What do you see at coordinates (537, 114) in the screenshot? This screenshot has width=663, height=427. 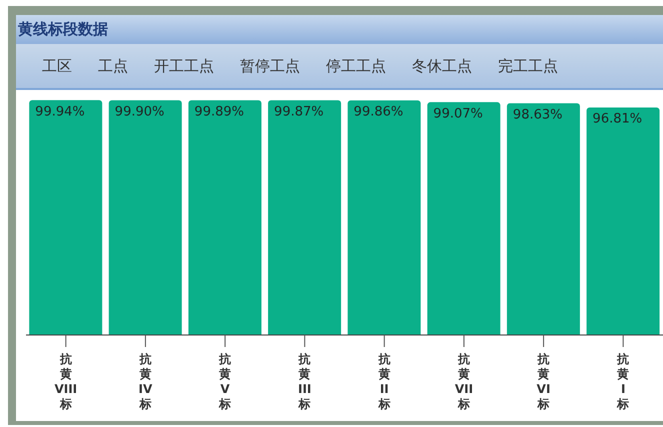 I see `data-label: 98.63%` at bounding box center [537, 114].